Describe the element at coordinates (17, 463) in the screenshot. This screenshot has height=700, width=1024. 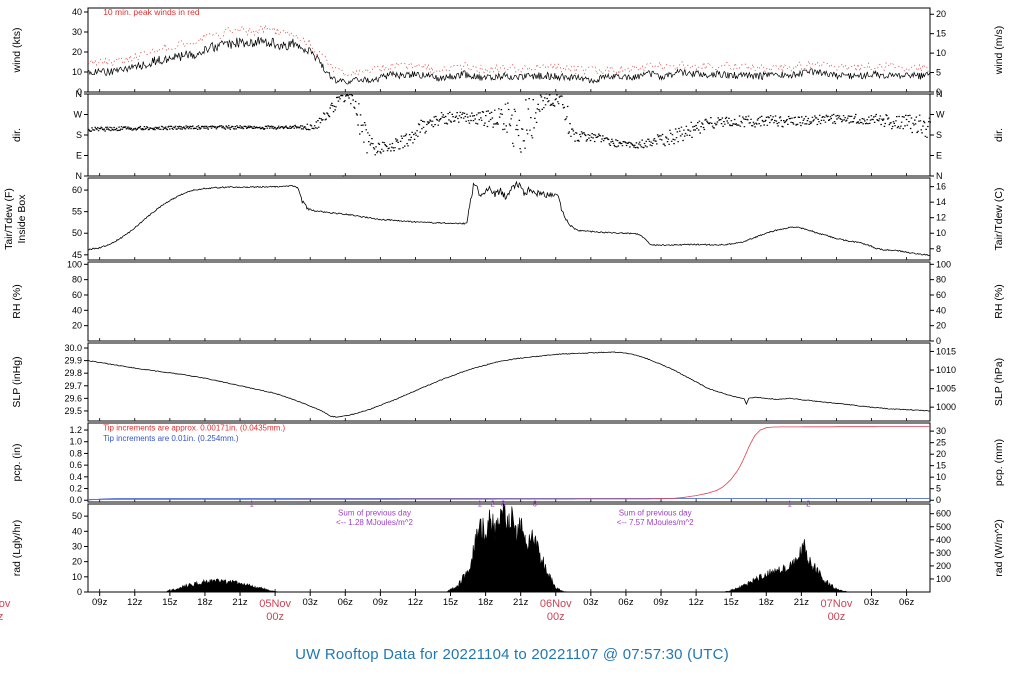
I see `svg-text: pcp. (in)` at that location.